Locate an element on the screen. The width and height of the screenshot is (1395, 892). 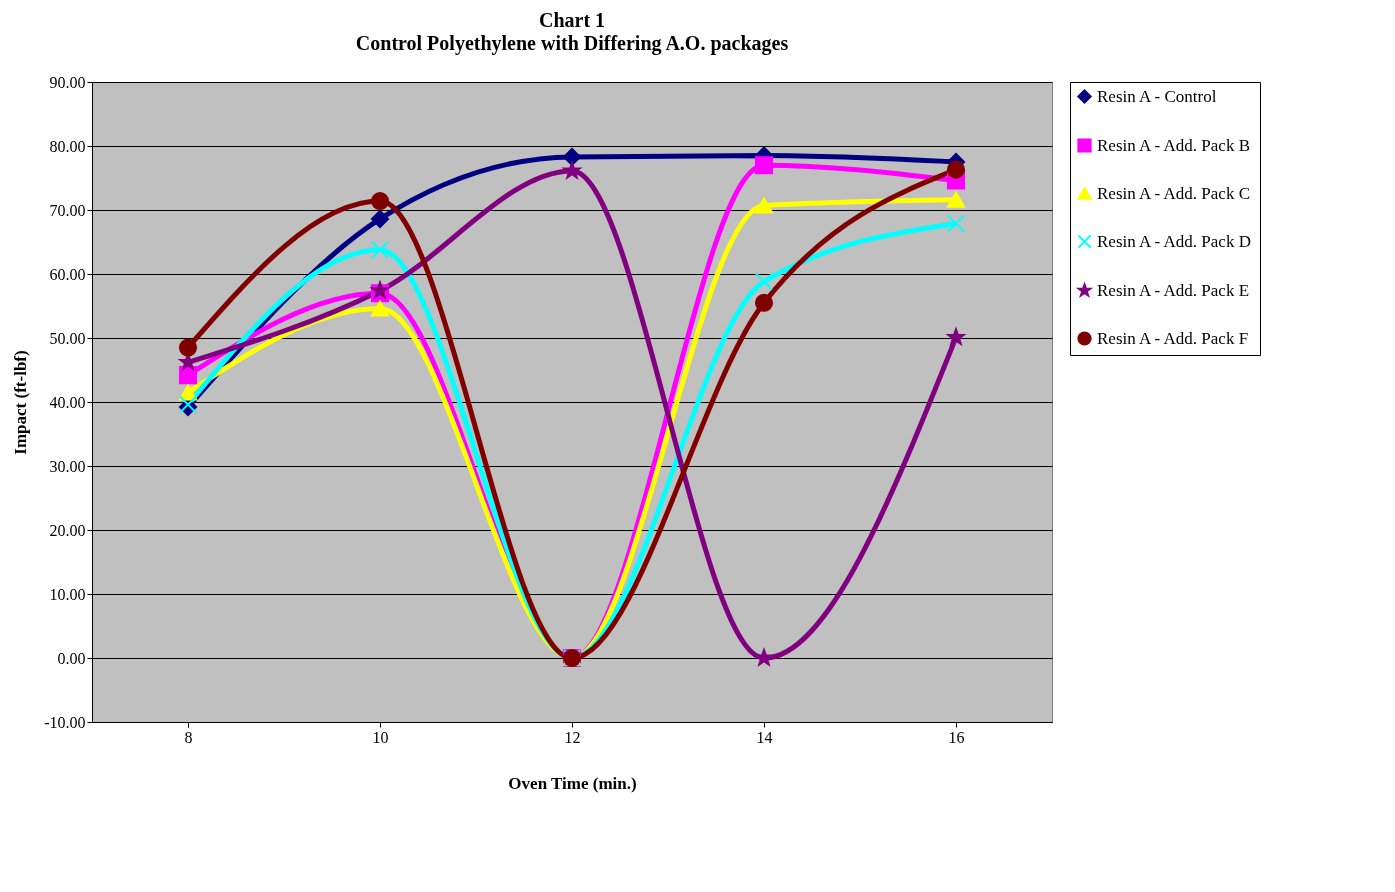
legend-label: Resin A - Add. Pack C is located at coordinates (1174, 193).